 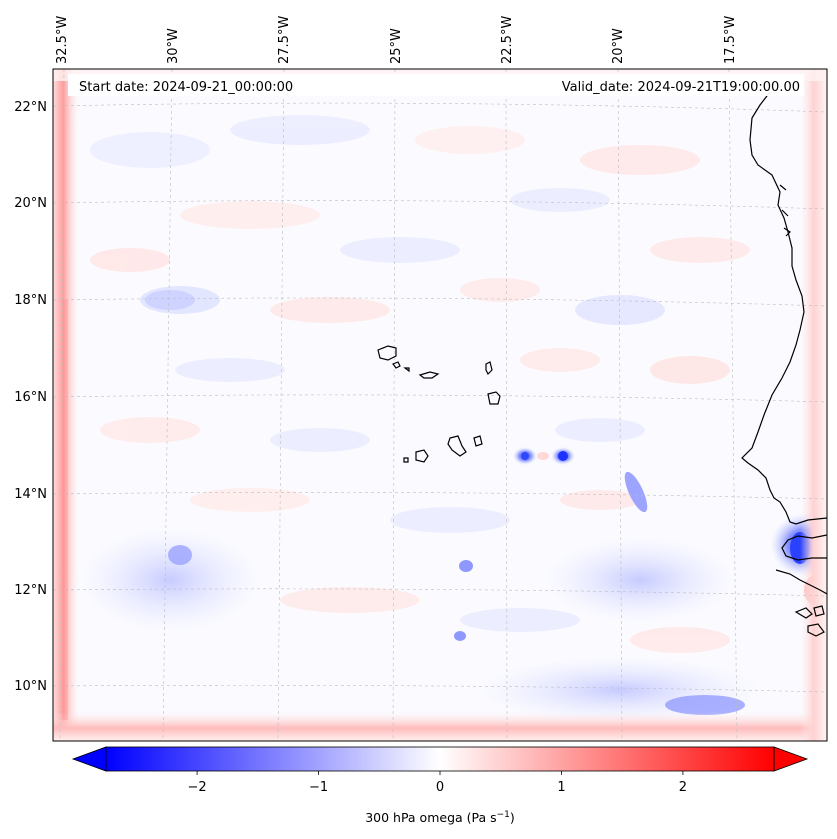 I want to click on santa-luzia, so click(x=406, y=370).